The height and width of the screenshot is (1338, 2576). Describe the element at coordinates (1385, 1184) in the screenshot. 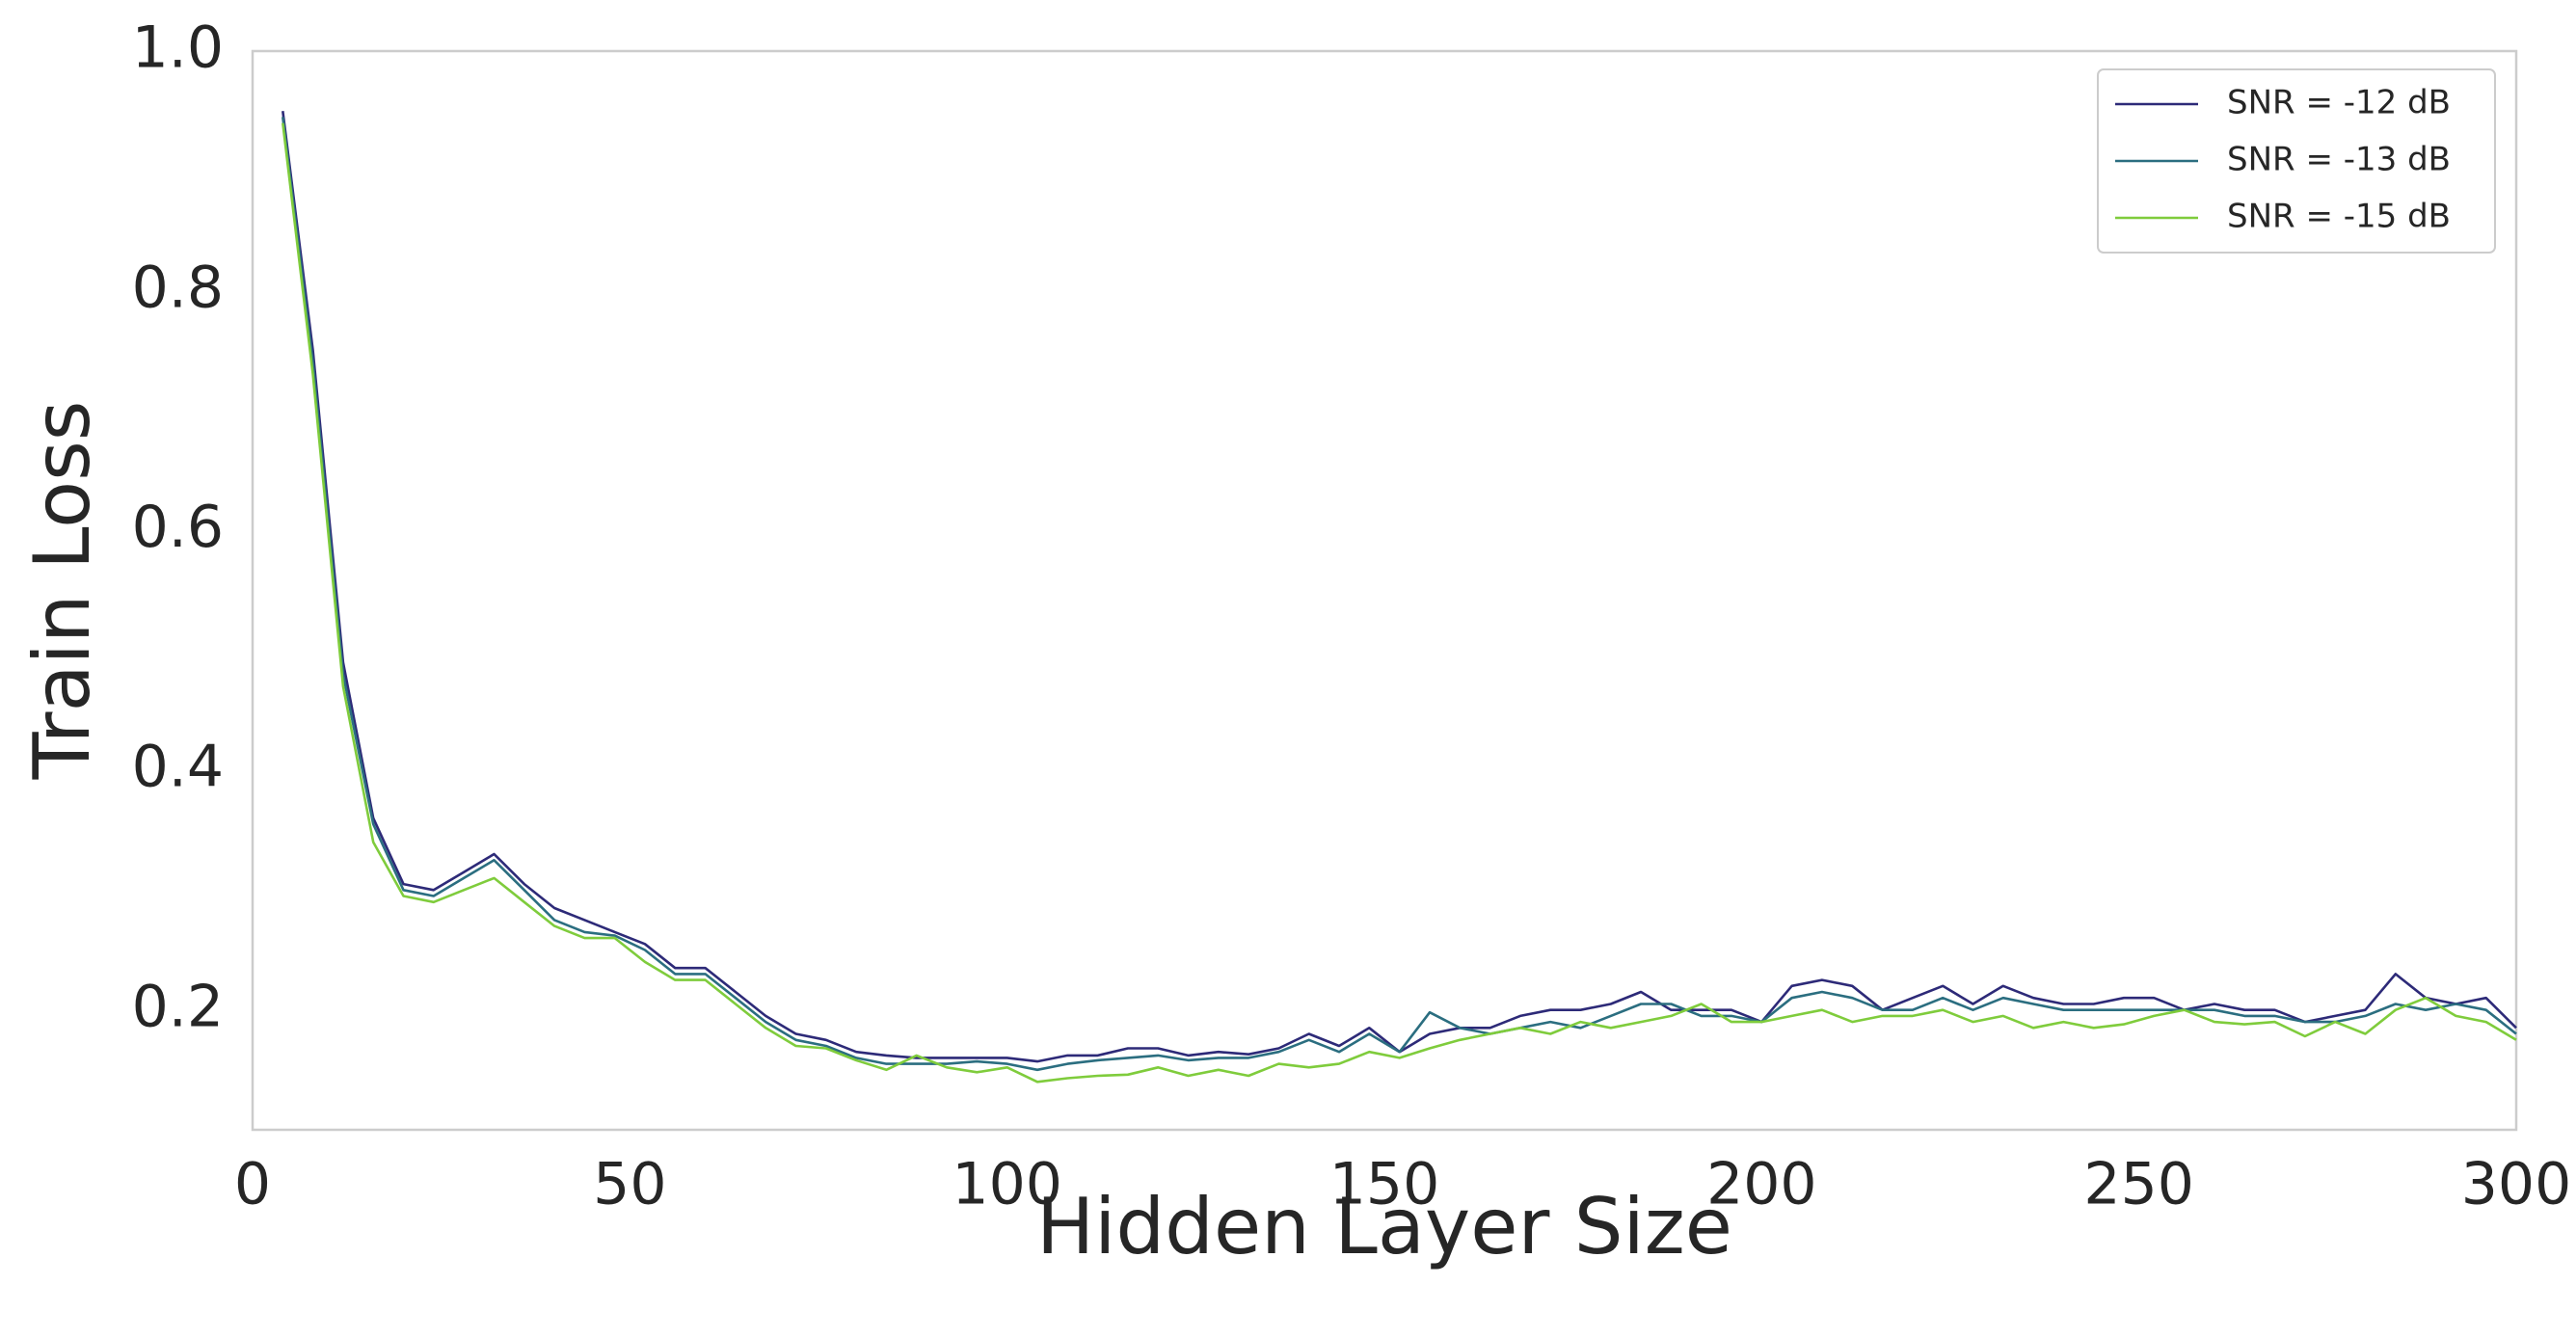

I see `x-tick-label: 150` at that location.